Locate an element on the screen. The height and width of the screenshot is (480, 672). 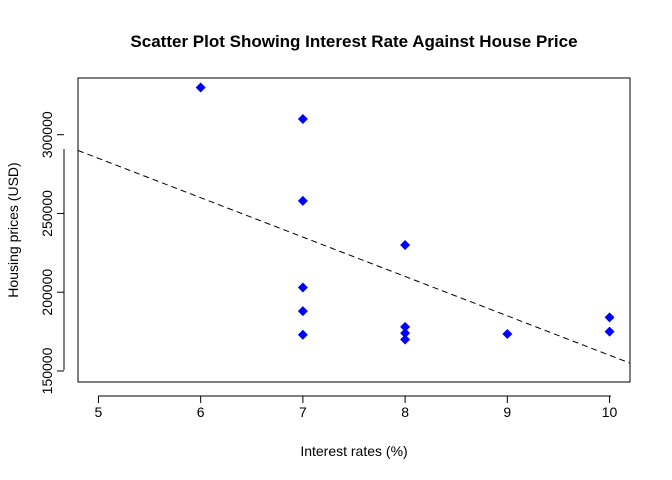
y-axis-label: Housing prices (USD) is located at coordinates (13, 229).